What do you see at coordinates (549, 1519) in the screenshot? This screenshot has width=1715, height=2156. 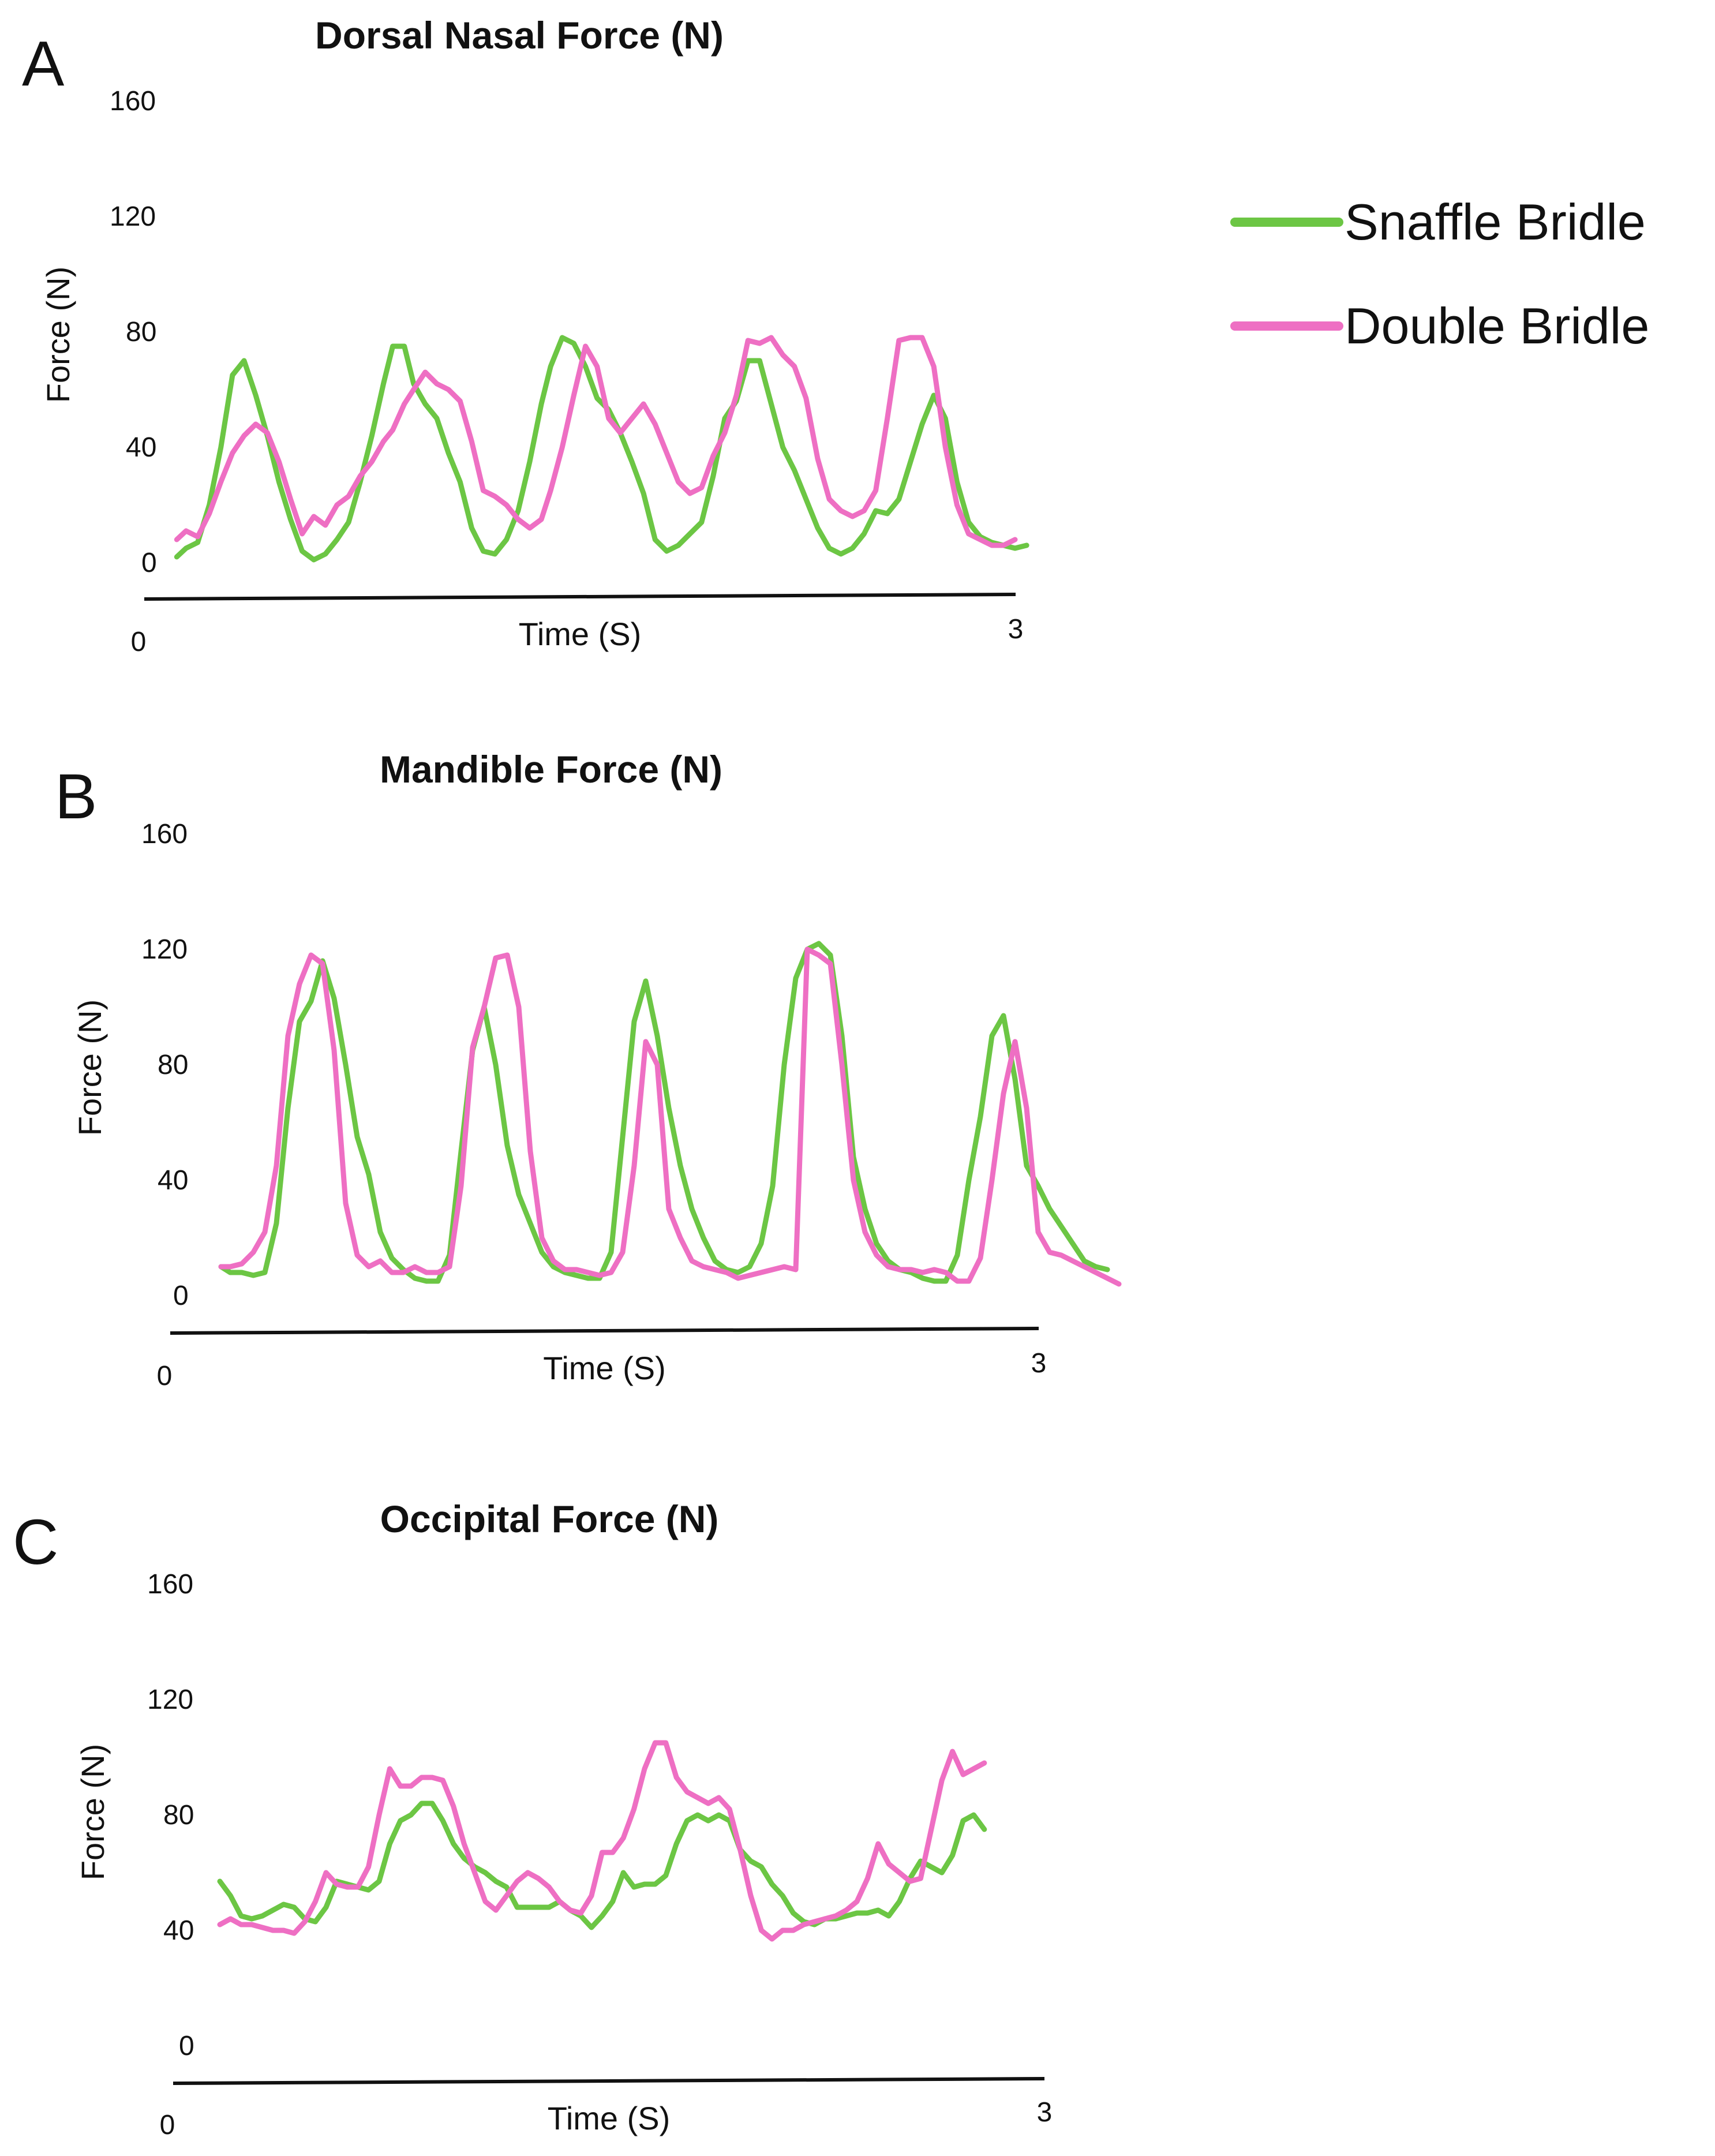 I see `chart-title: Occipital Force (N)` at bounding box center [549, 1519].